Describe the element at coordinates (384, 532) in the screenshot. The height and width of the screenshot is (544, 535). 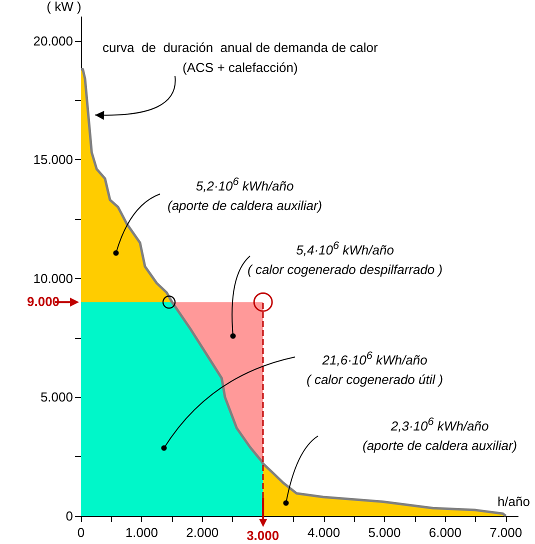
I see `x-tick-label: 5.000` at that location.